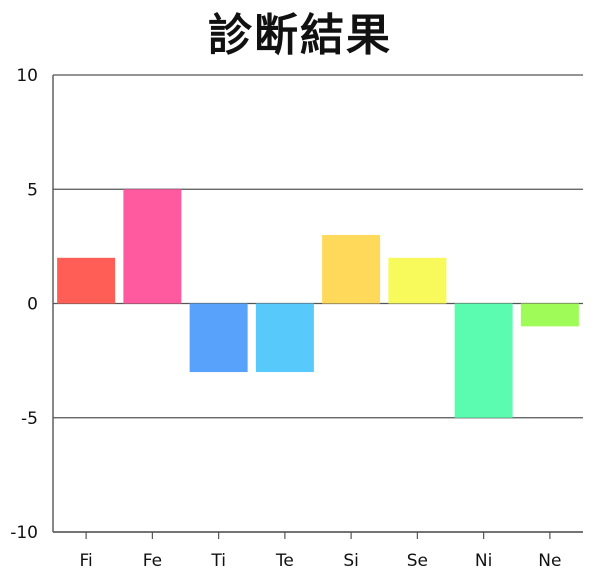 This screenshot has height=581, width=600. What do you see at coordinates (85, 561) in the screenshot?
I see `x-tick-label: Fi` at bounding box center [85, 561].